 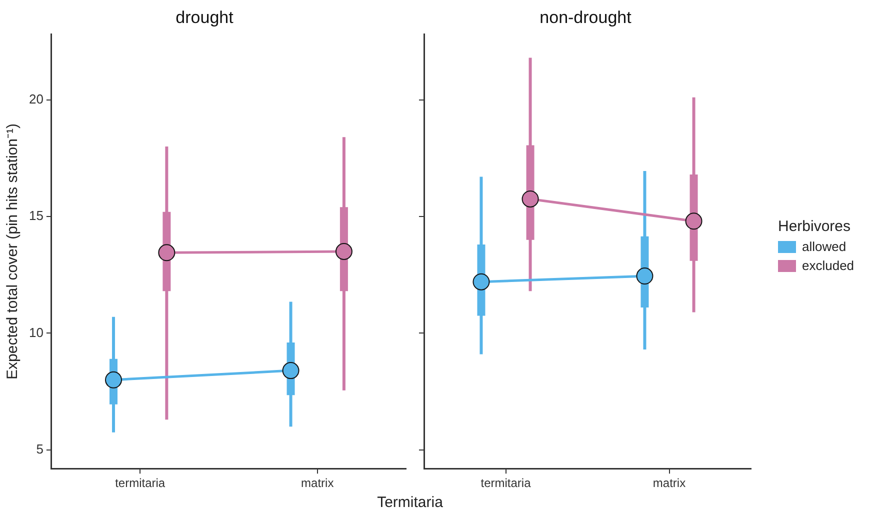 What do you see at coordinates (40, 449) in the screenshot?
I see `y-tick-label: 5` at bounding box center [40, 449].